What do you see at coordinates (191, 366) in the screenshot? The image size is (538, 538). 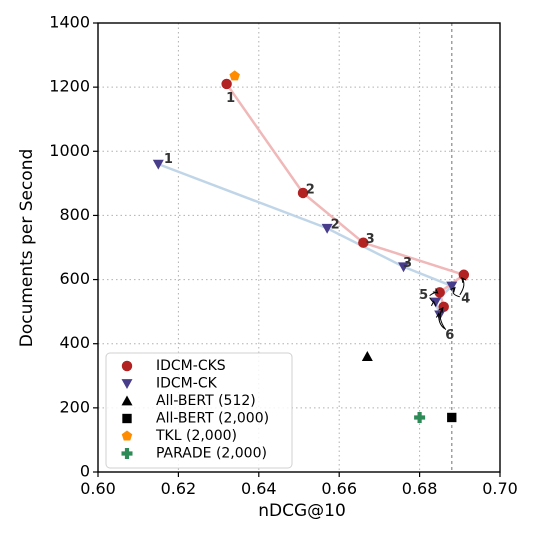 I see `legend-entry: IDCM-CKS` at bounding box center [191, 366].